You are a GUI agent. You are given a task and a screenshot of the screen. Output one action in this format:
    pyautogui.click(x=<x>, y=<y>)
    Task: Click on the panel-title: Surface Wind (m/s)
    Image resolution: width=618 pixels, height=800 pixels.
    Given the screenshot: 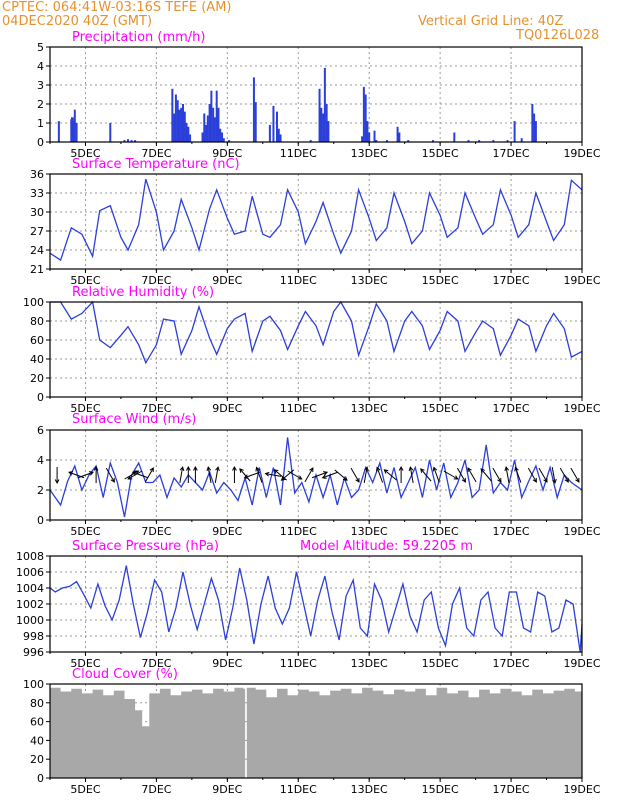 What is the action you would take?
    pyautogui.click(x=134, y=419)
    